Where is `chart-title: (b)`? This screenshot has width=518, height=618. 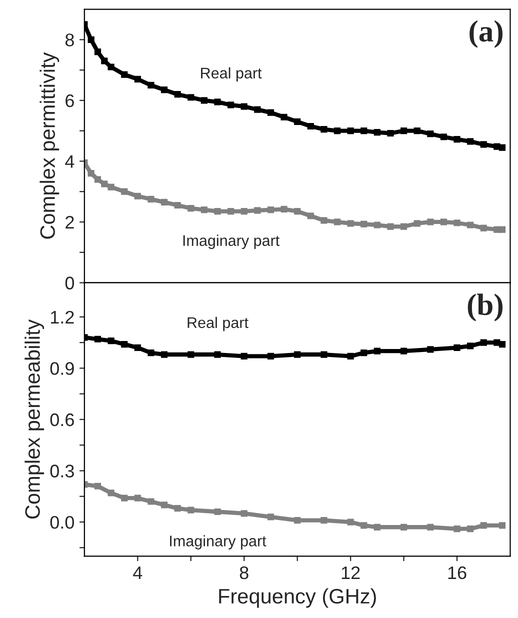
chart-title: (b) is located at coordinates (485, 308).